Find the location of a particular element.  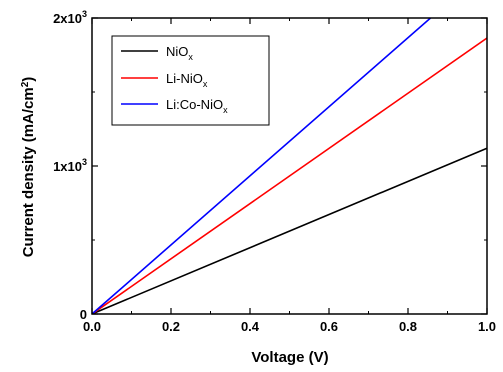

y-tick-label-base: 0 is located at coordinates (83, 314).